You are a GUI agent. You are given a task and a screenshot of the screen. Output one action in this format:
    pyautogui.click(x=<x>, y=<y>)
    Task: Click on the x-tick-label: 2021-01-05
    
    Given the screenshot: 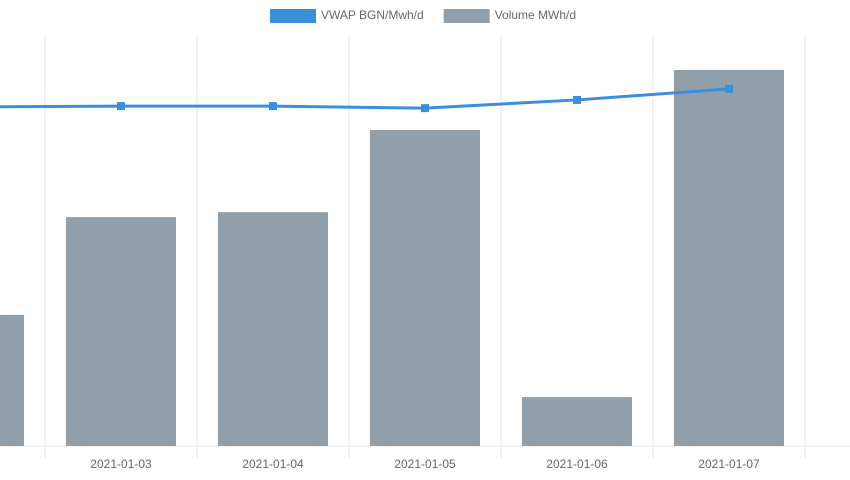 What is the action you would take?
    pyautogui.click(x=425, y=464)
    